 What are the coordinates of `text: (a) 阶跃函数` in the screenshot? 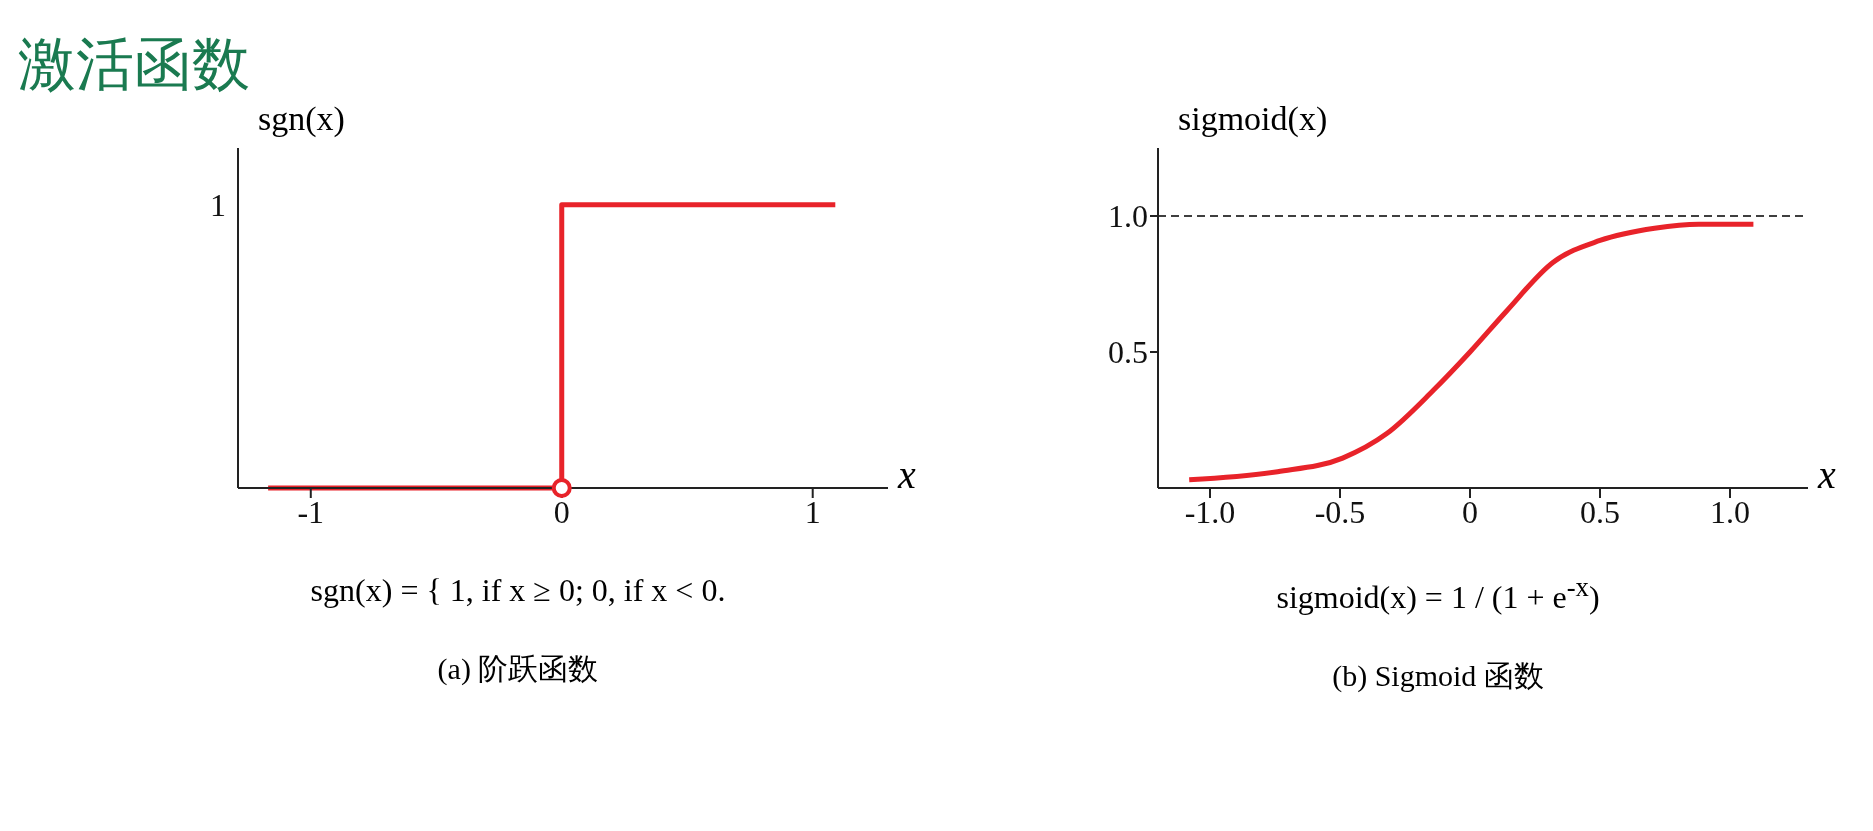 It's located at (518, 669).